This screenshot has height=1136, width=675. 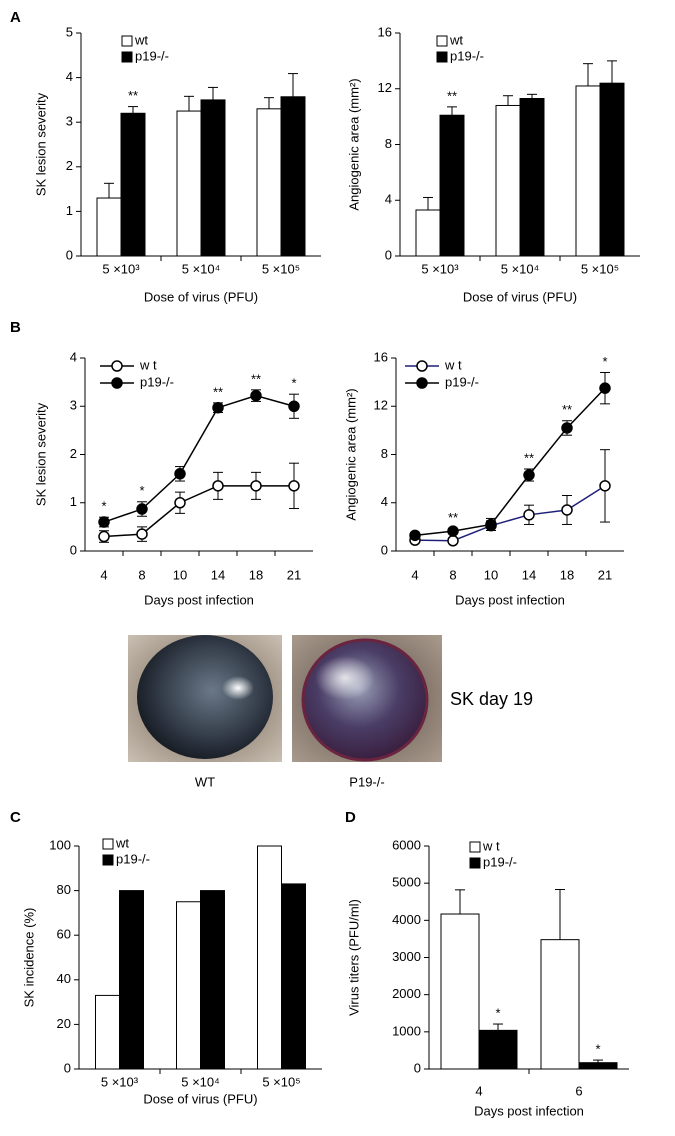 What do you see at coordinates (205, 781) in the screenshot?
I see `photo-label: WT` at bounding box center [205, 781].